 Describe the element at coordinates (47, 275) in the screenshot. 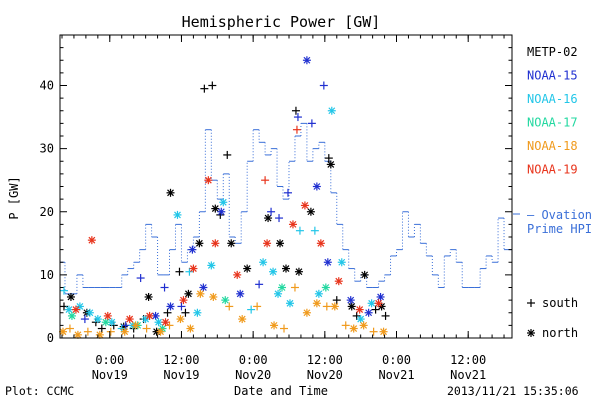

I see `y-tick-label: 10` at that location.